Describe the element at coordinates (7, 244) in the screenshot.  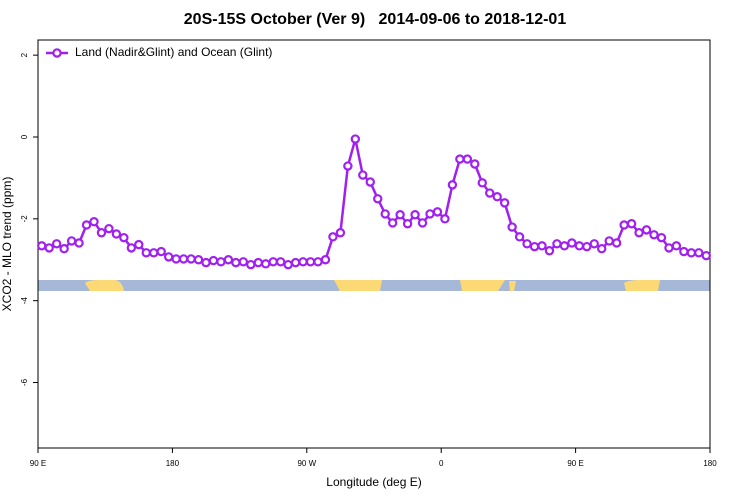
I see `y-axis-label: XCO2 - MLO trend (ppm)` at that location.